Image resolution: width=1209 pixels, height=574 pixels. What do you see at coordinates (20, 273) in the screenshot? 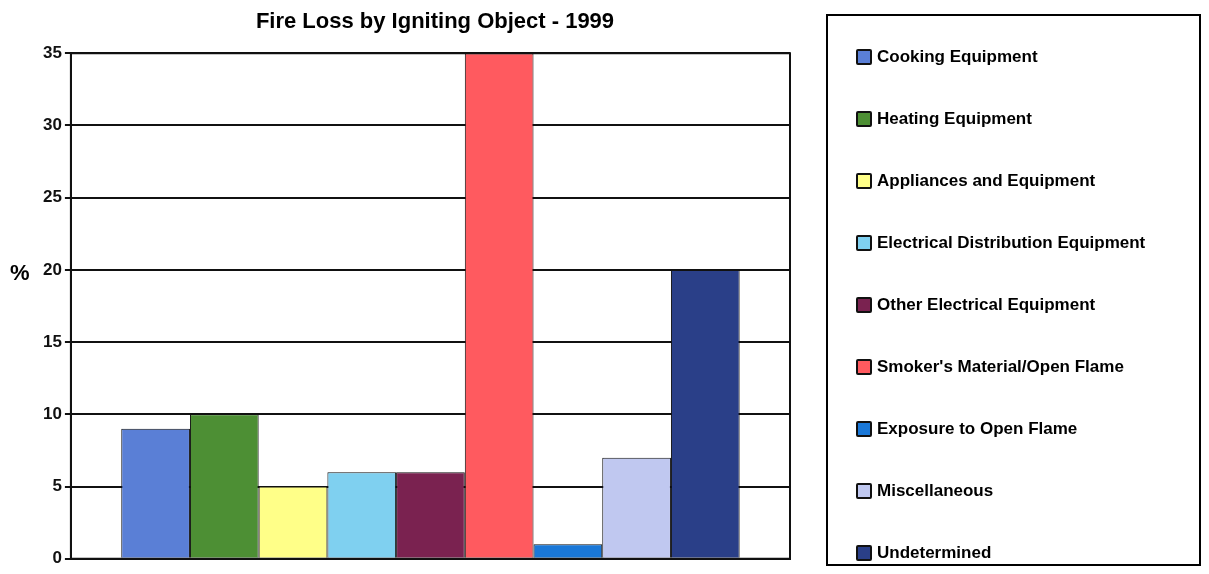
I see `y-axis-title: %` at bounding box center [20, 273].